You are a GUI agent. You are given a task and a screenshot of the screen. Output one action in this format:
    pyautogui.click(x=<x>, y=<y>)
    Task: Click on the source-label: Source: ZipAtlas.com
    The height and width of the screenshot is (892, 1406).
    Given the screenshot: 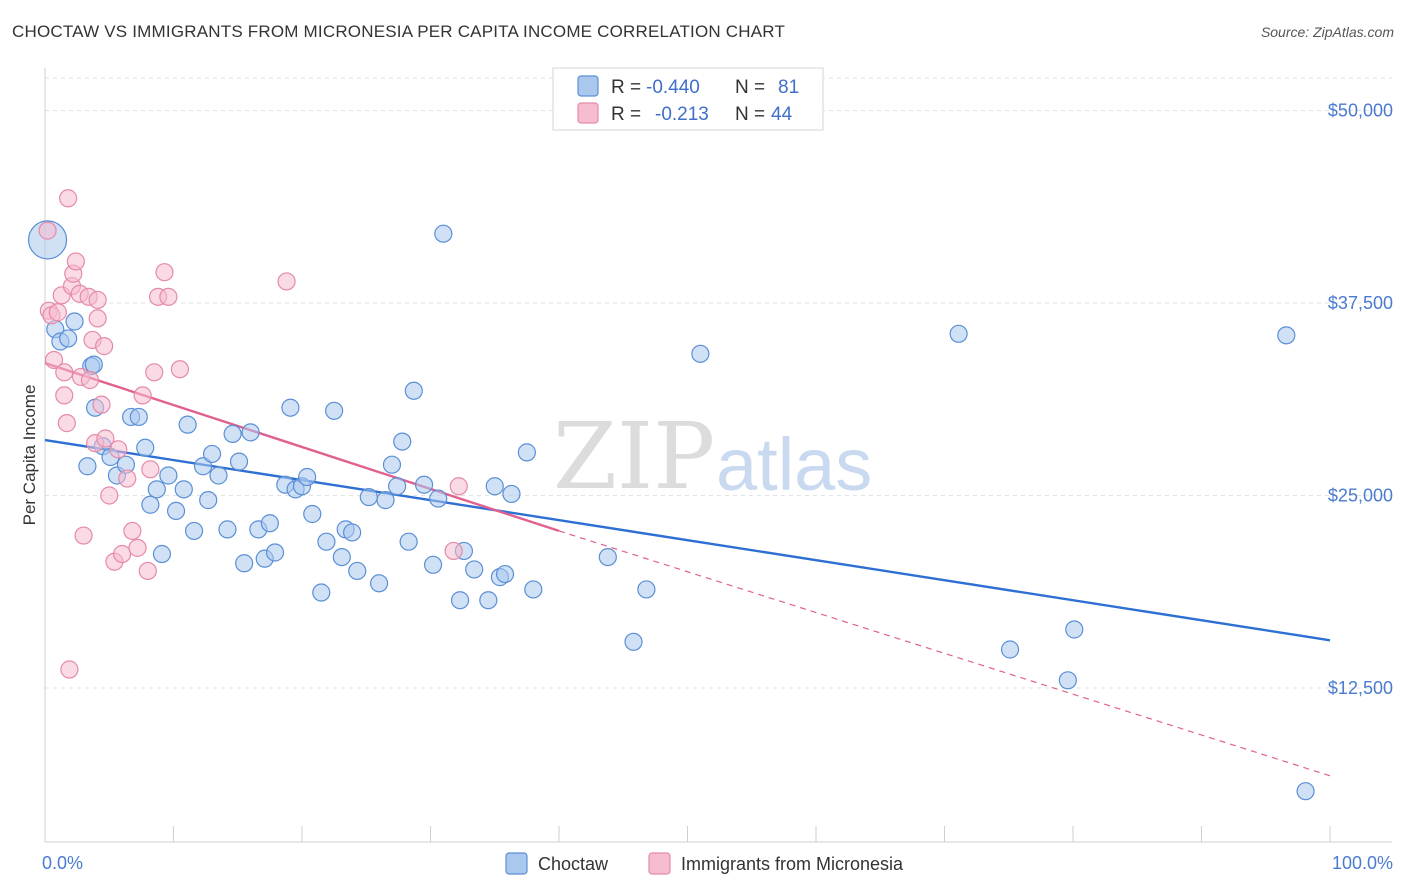 What is the action you would take?
    pyautogui.click(x=1327, y=32)
    